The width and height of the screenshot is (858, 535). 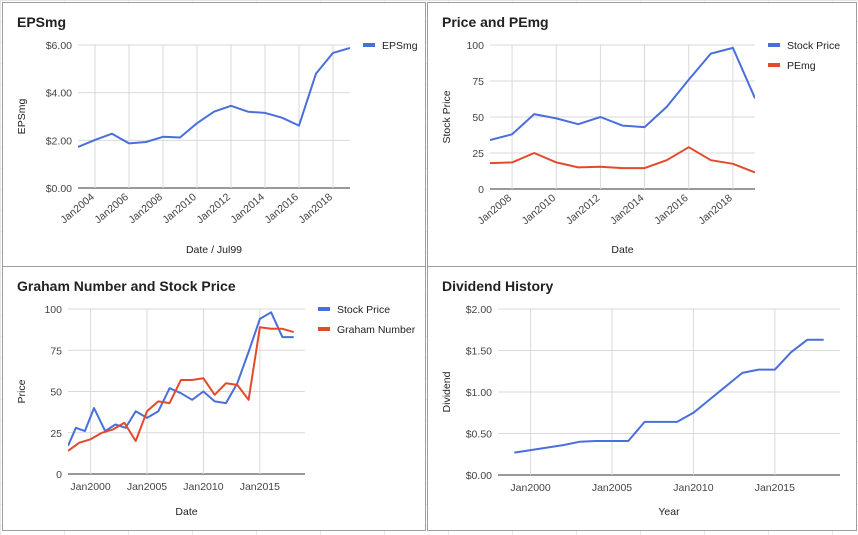 What do you see at coordinates (622, 160) in the screenshot?
I see `series-line-pemg` at bounding box center [622, 160].